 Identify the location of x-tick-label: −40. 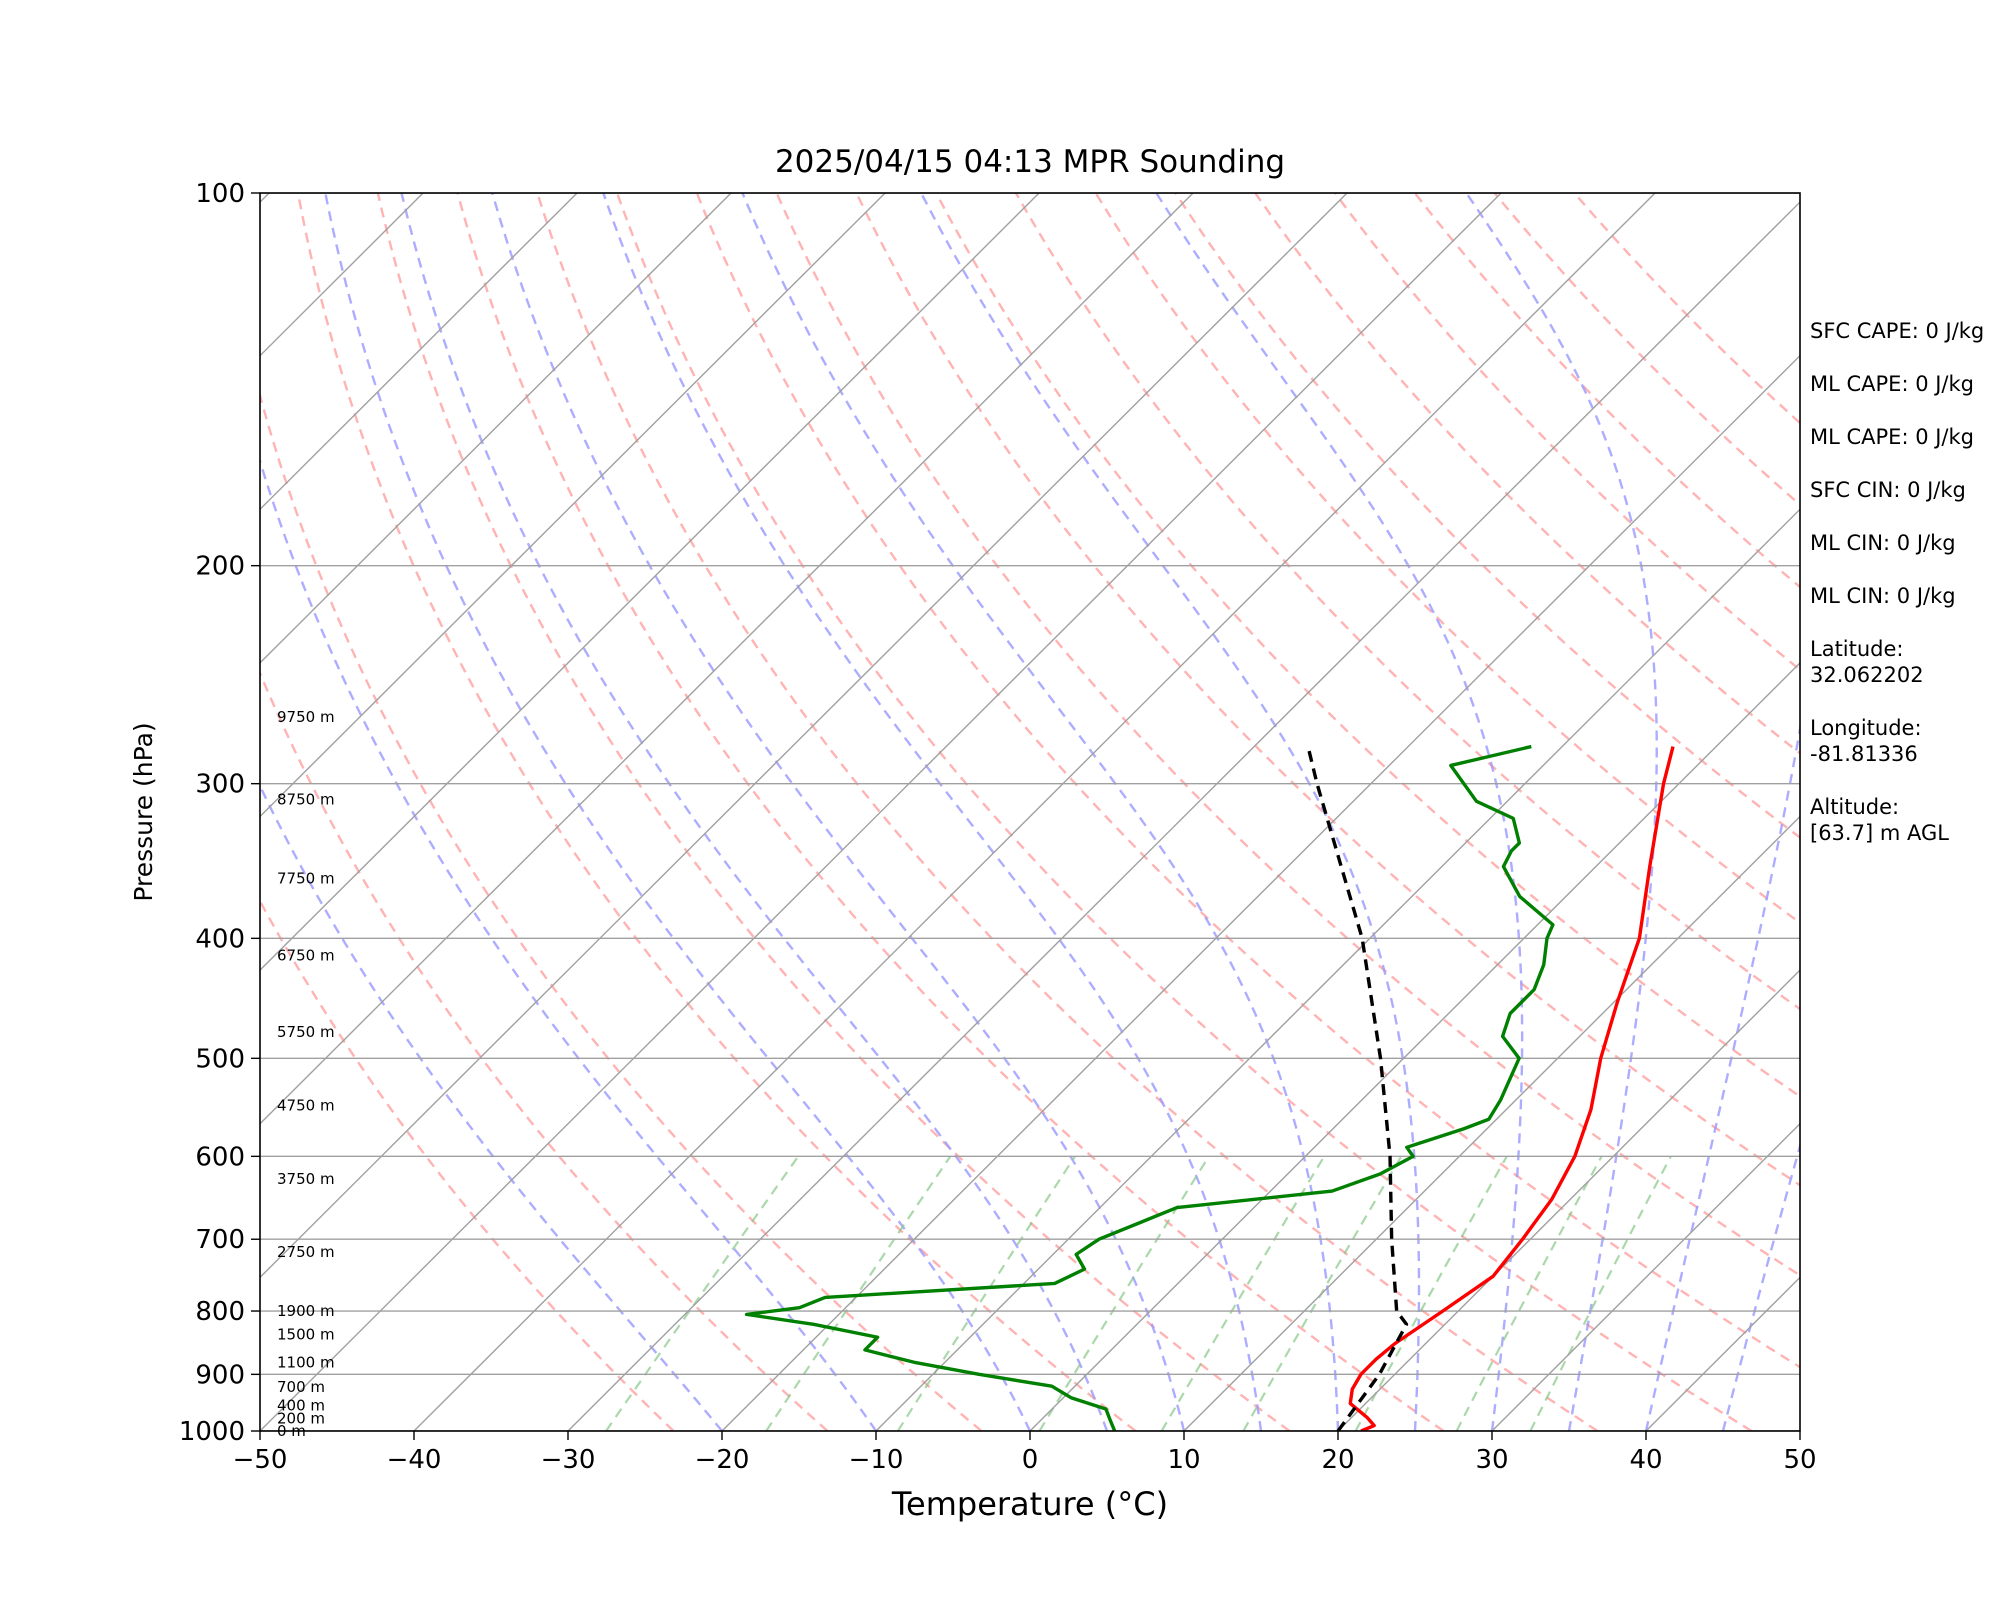
(414, 1460).